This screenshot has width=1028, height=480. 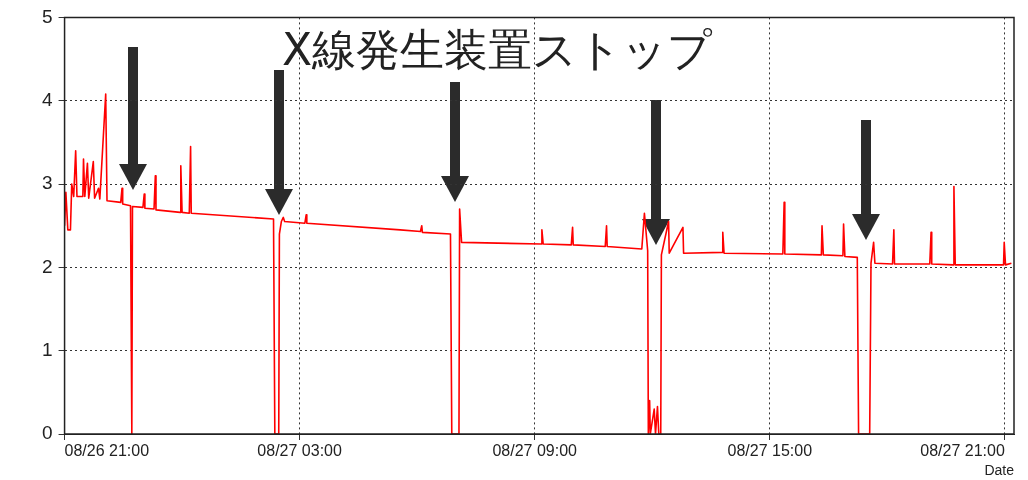 What do you see at coordinates (47, 99) in the screenshot?
I see `y-tick-label: 4` at bounding box center [47, 99].